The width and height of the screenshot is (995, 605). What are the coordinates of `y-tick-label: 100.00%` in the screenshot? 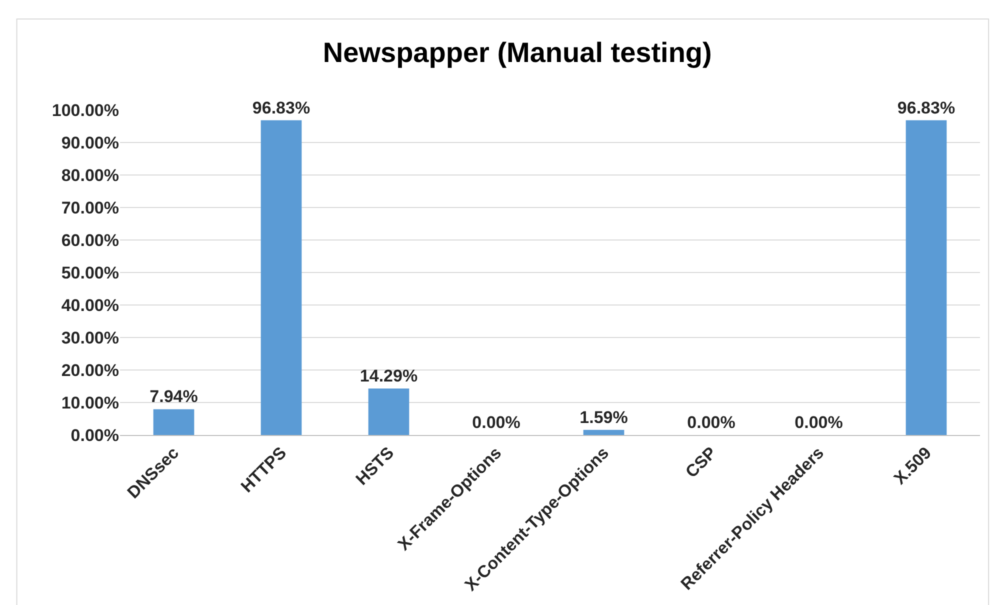 It's located at (85, 110).